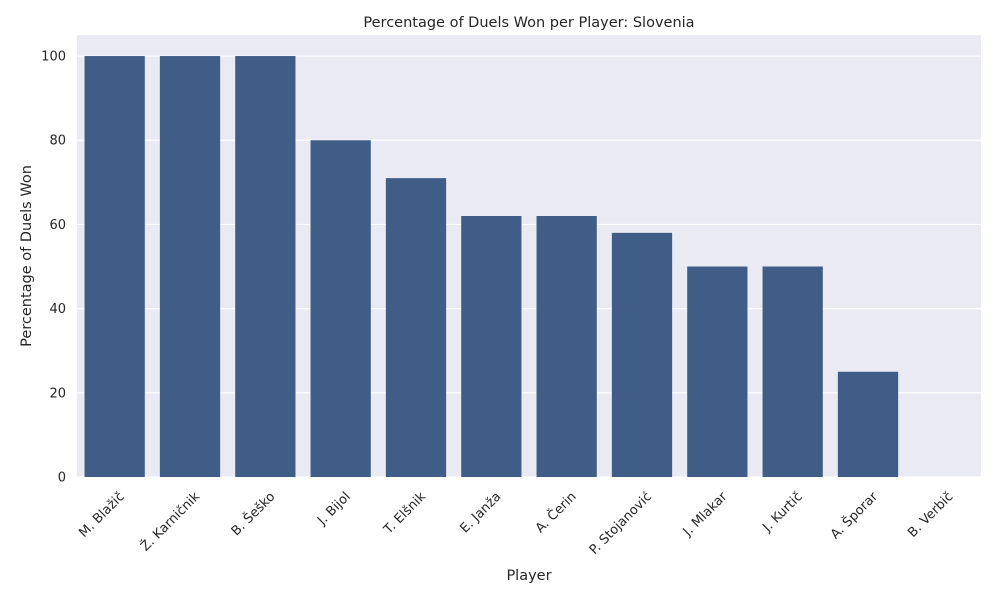 This screenshot has height=605, width=1000. What do you see at coordinates (53, 268) in the screenshot?
I see `y-axis-ticks: 0 20 40 60 80 100` at bounding box center [53, 268].